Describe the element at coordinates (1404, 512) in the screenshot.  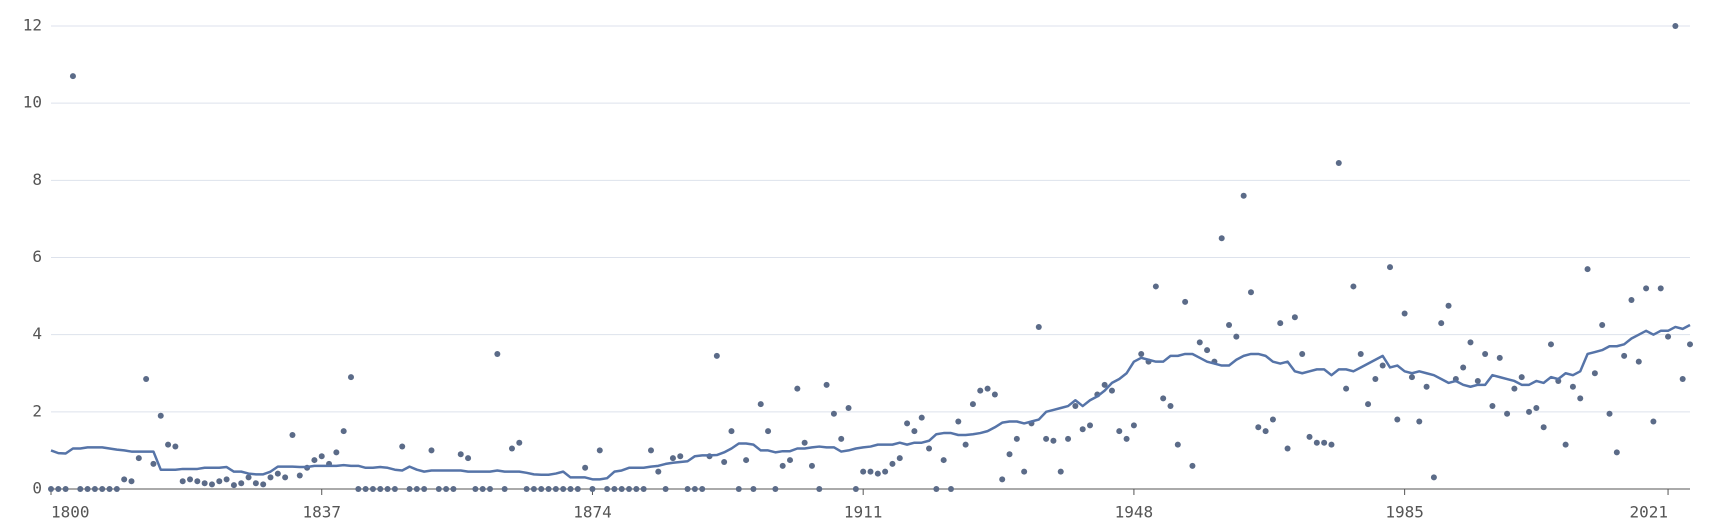
I see `x-tick-label: 1985` at that location.